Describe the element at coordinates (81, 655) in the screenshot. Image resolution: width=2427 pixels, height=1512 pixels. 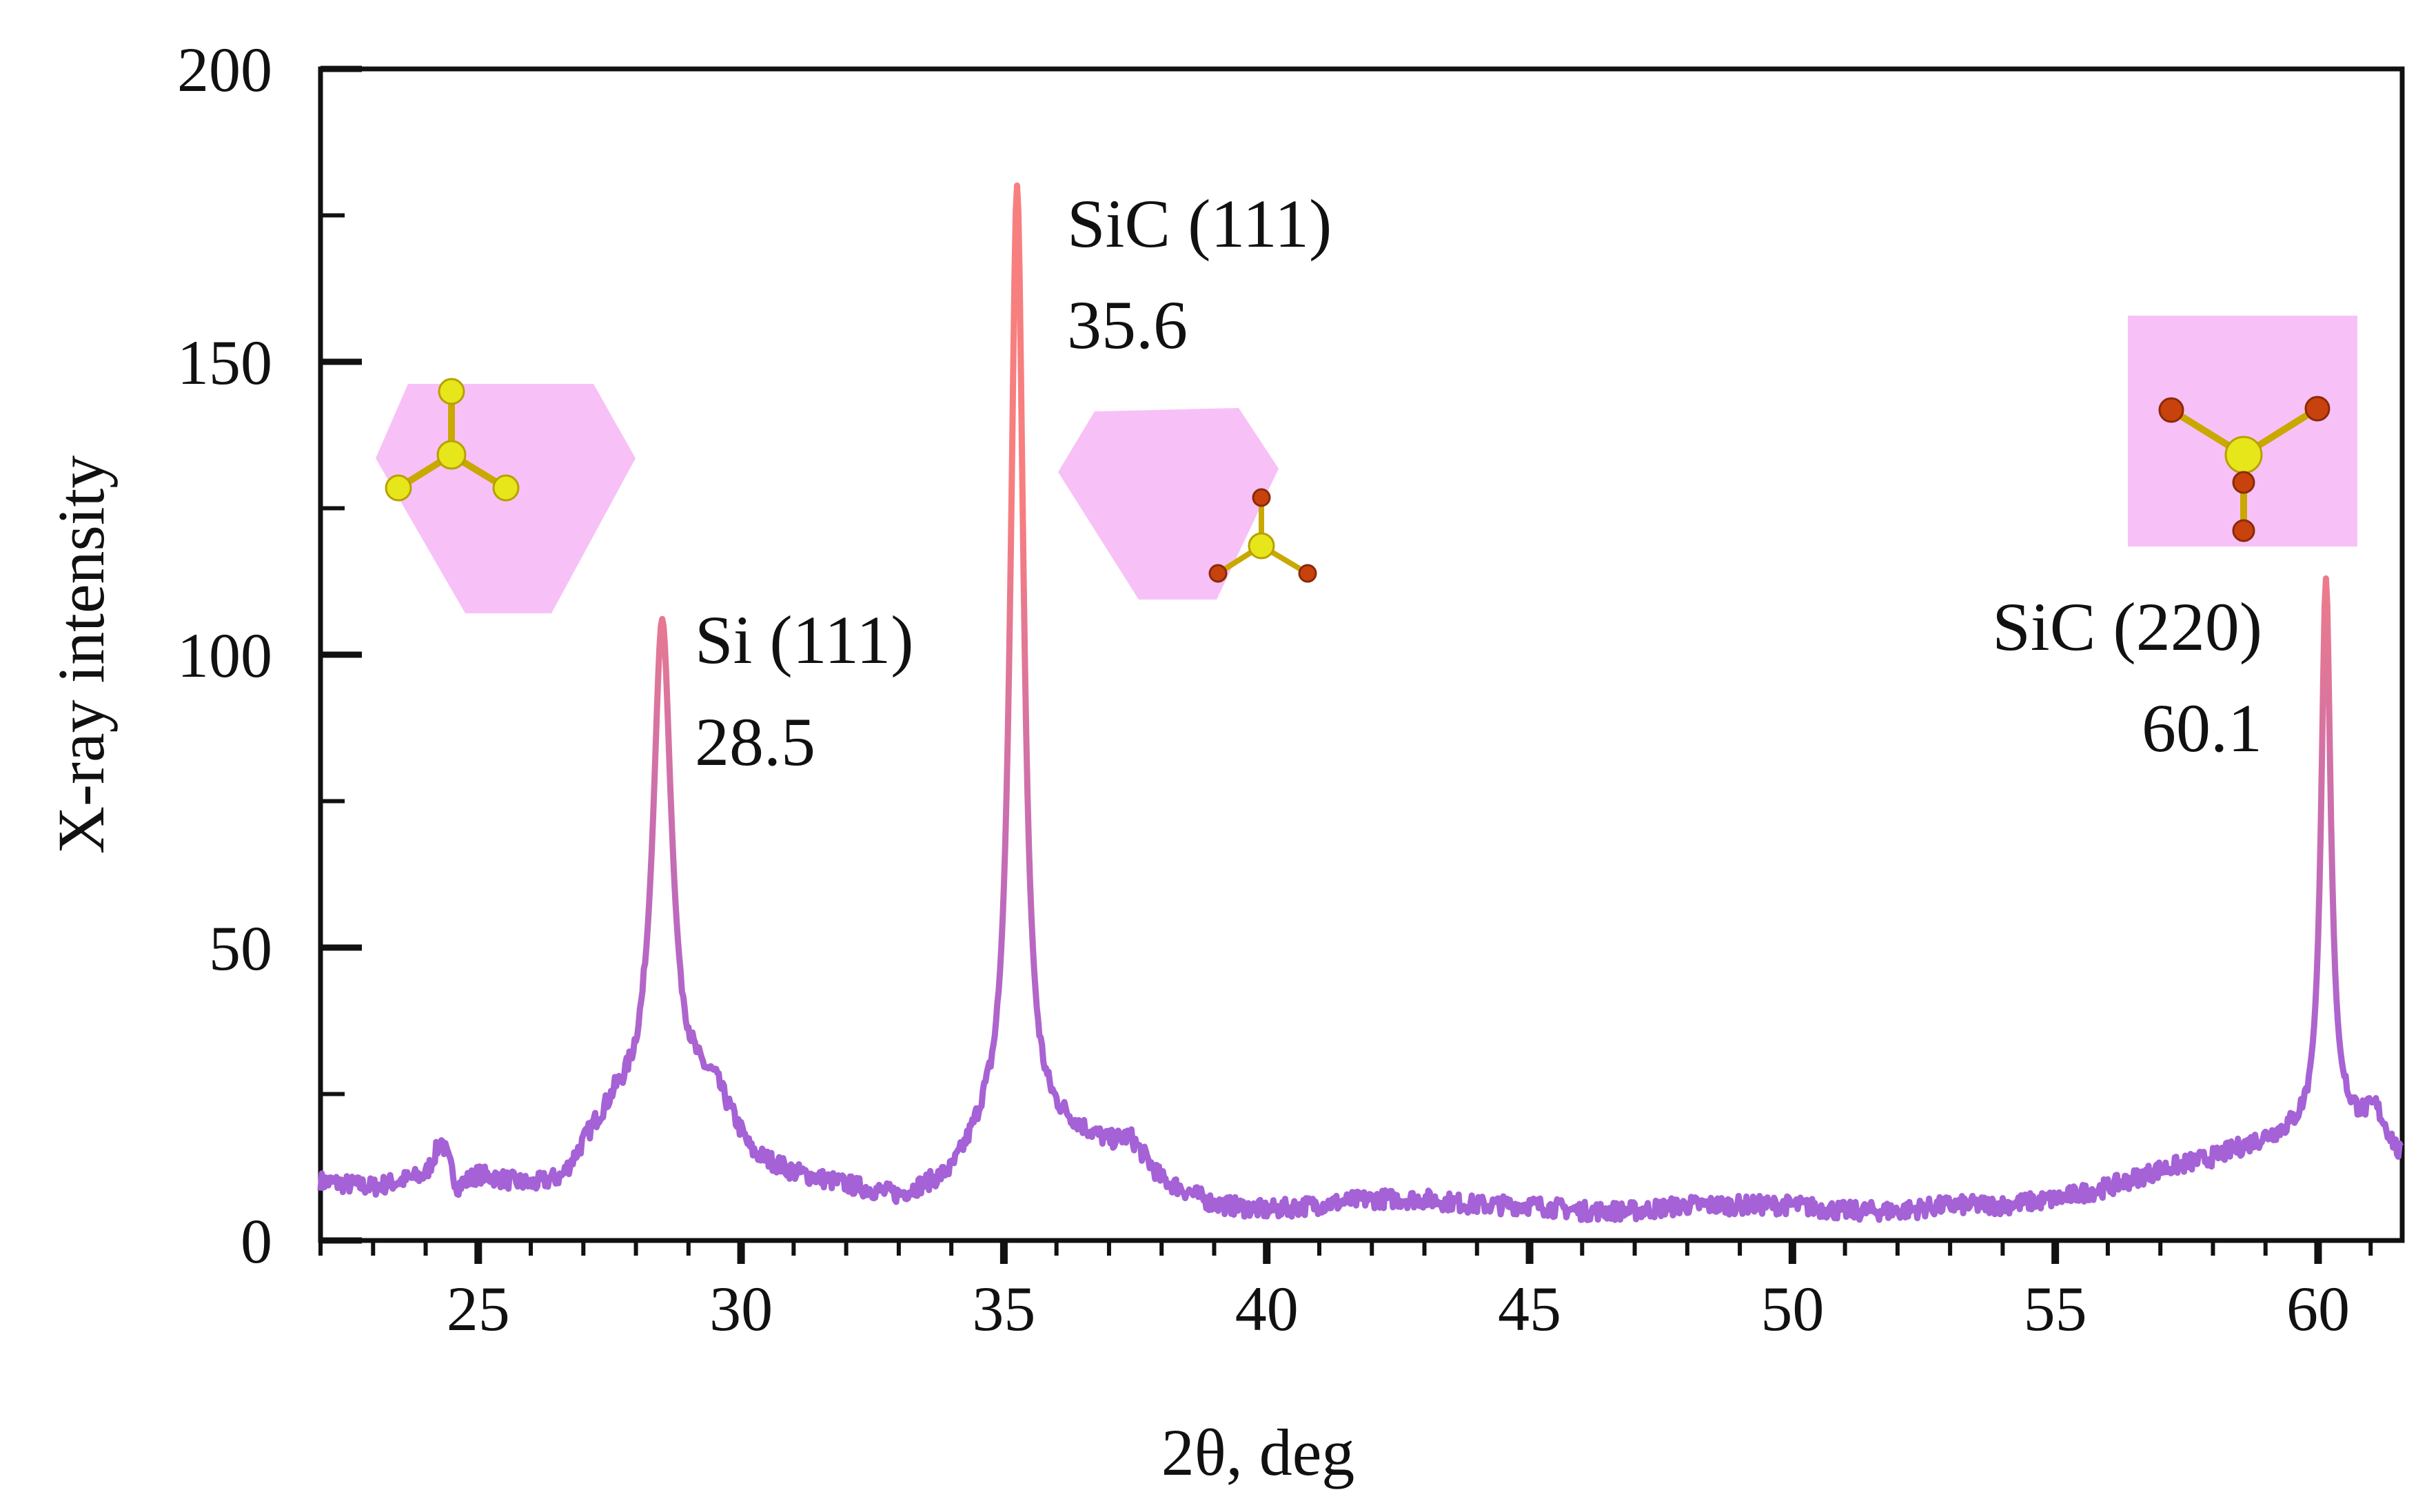
I see `y-axis-title: X-ray intensity` at that location.